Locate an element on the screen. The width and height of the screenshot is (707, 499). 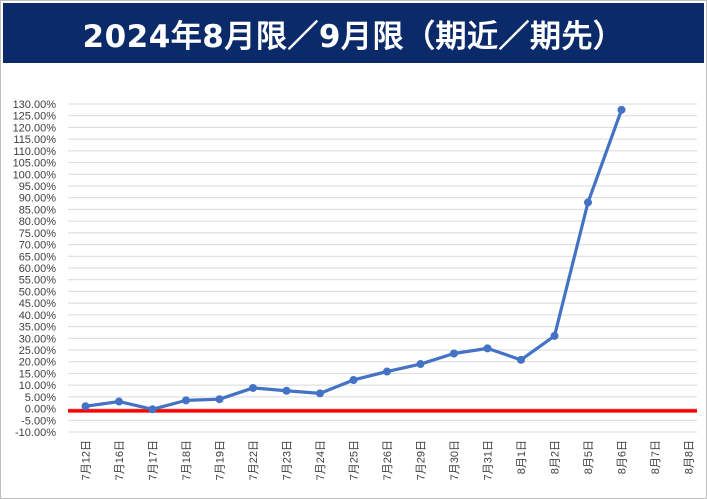
y-tick-label: 130.00% is located at coordinates (35, 105).